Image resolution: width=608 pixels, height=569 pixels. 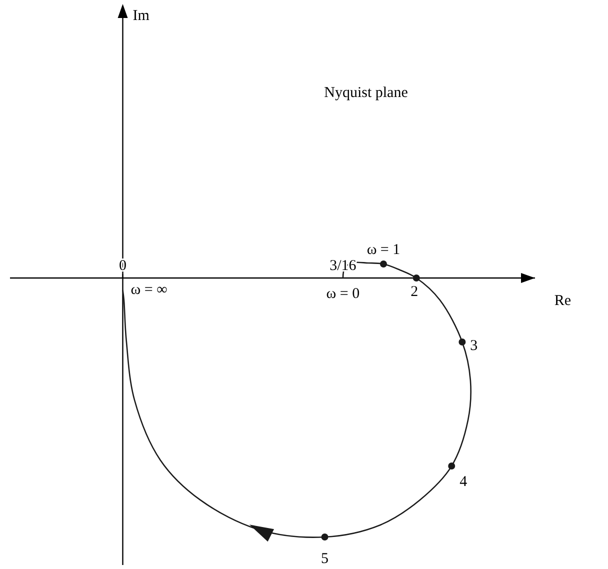 I want to click on annotation: 4, so click(x=464, y=482).